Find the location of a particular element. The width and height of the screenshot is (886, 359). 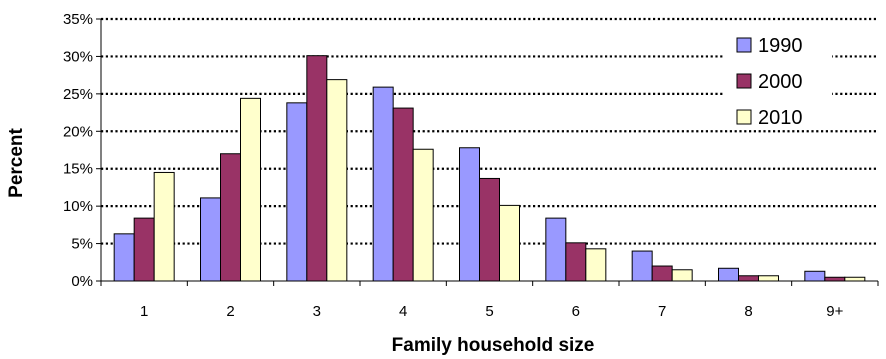

legend-label: 2010 is located at coordinates (780, 118).